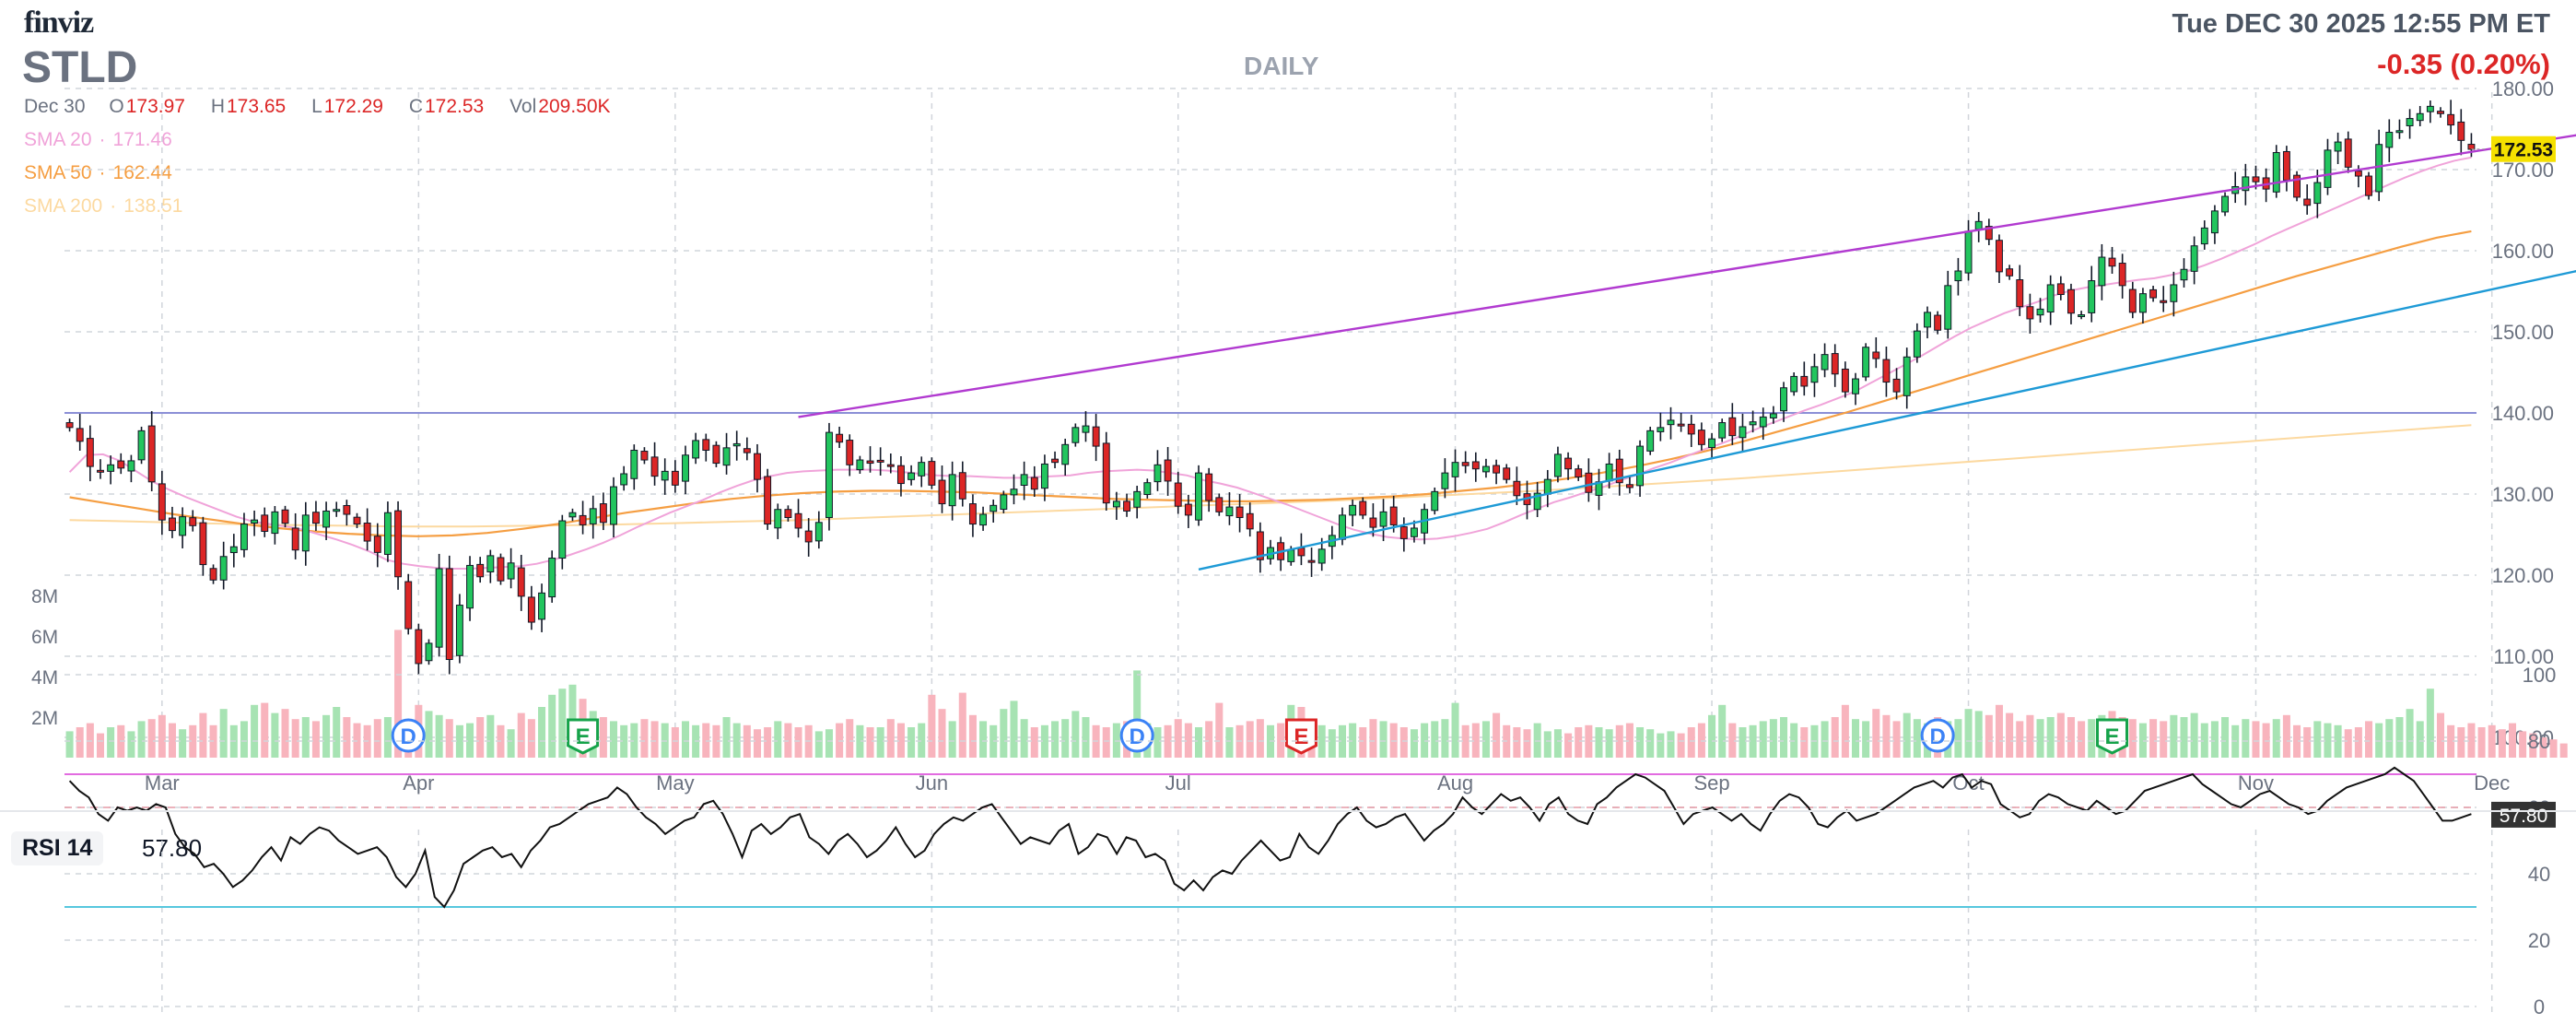 The height and width of the screenshot is (1036, 2576). What do you see at coordinates (2523, 575) in the screenshot?
I see `price-tick-label: 120.00` at bounding box center [2523, 575].